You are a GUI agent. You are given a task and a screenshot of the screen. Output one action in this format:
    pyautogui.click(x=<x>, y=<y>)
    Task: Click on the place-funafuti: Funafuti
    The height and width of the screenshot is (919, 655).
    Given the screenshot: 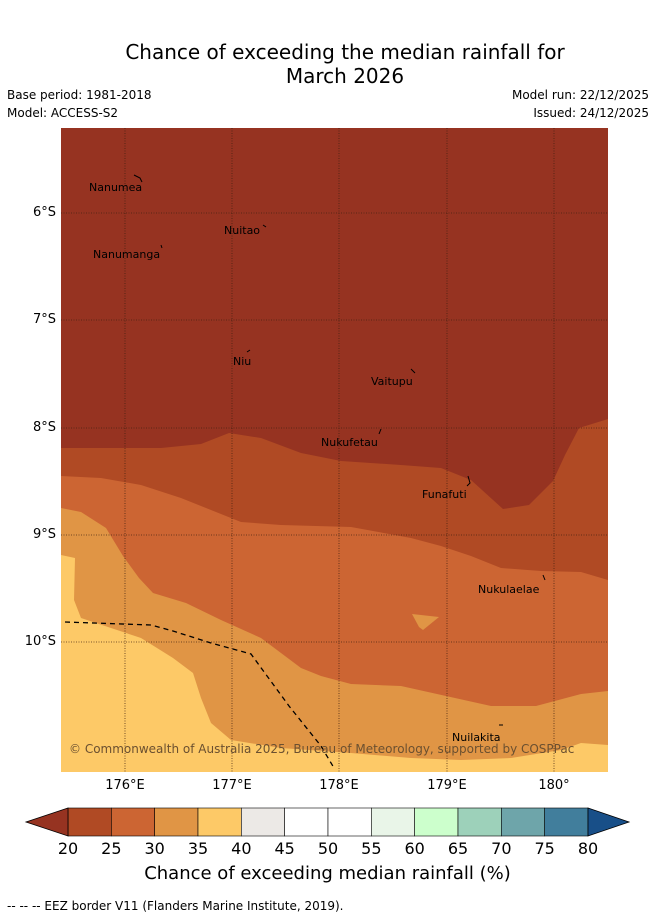 What is the action you would take?
    pyautogui.click(x=444, y=494)
    